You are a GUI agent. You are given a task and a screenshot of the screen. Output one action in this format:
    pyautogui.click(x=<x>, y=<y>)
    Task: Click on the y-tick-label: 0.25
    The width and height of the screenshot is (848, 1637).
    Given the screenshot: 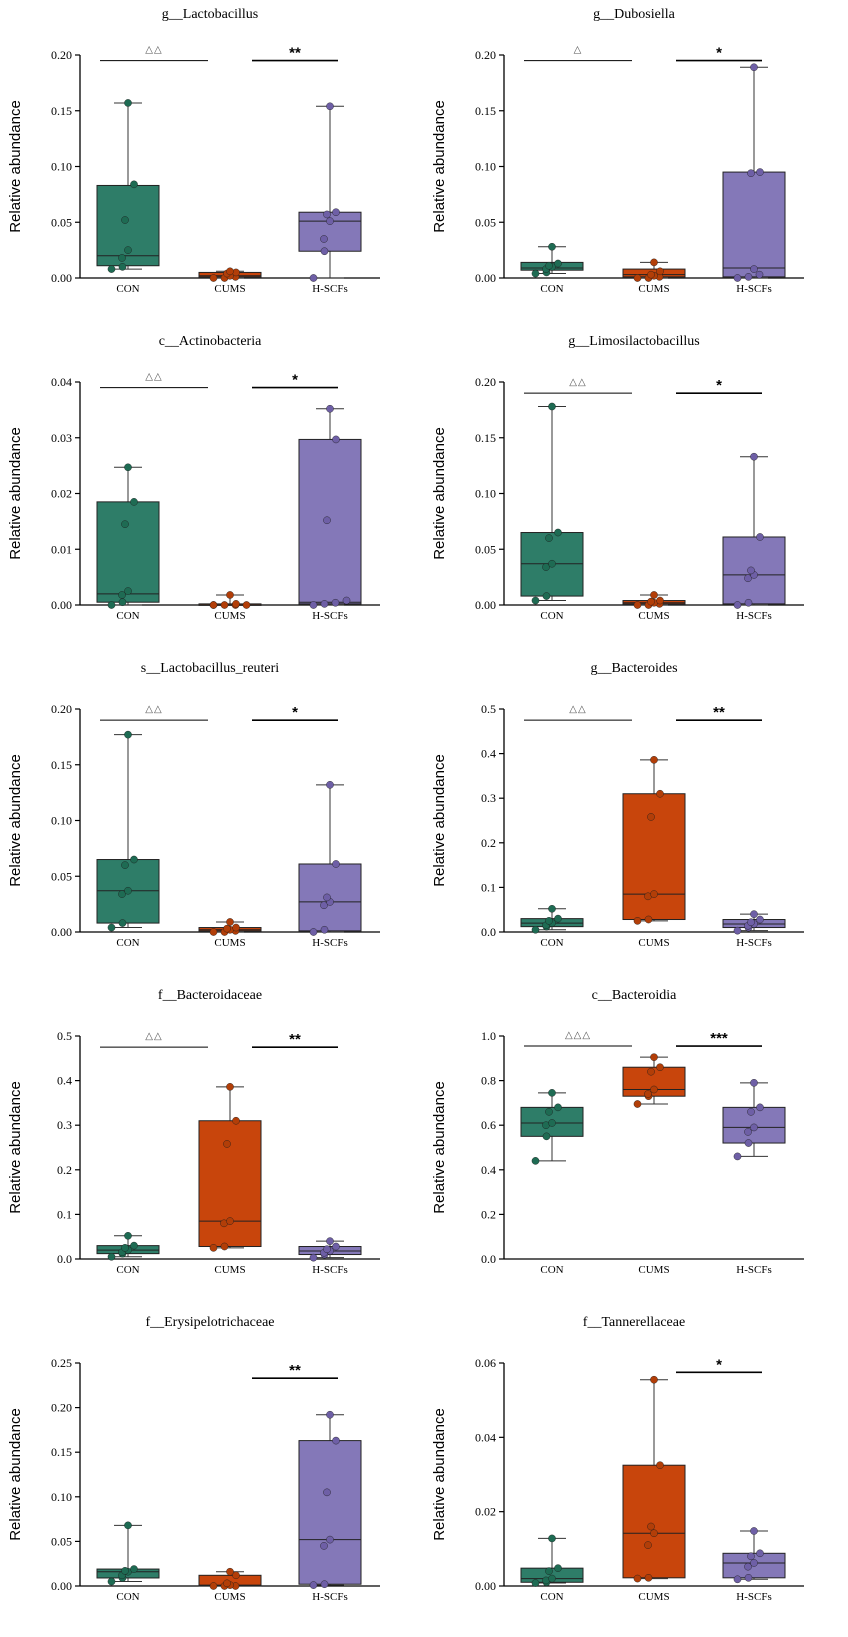 What is the action you would take?
    pyautogui.click(x=61, y=1363)
    